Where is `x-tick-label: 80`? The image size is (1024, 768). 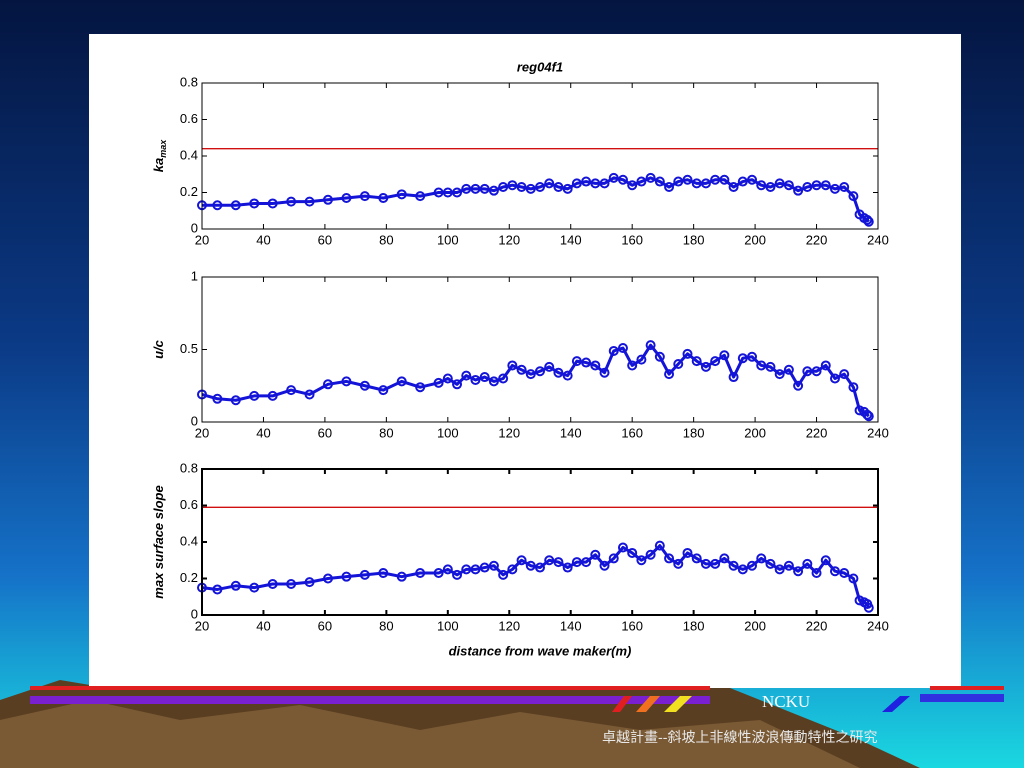 x-tick-label: 80 is located at coordinates (386, 432).